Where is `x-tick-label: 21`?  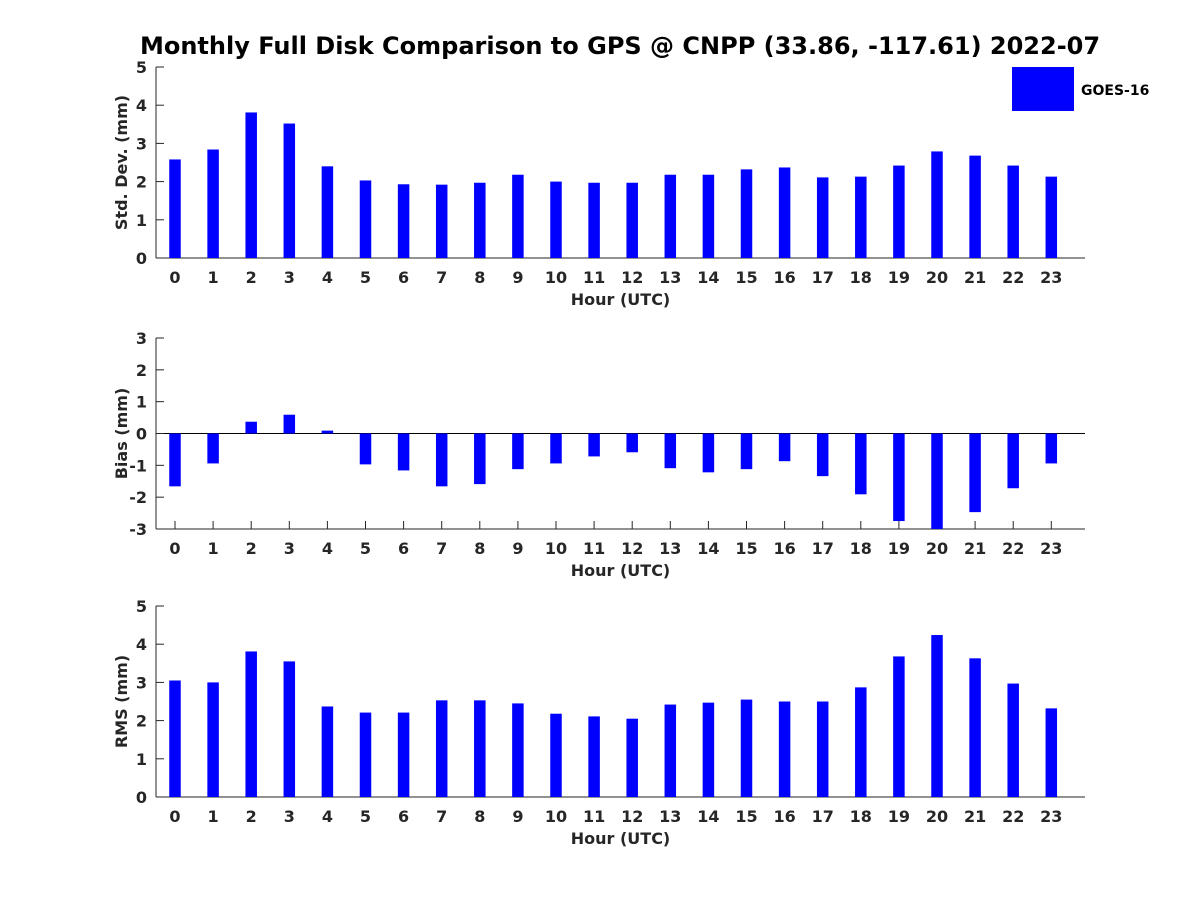 x-tick-label: 21 is located at coordinates (975, 277).